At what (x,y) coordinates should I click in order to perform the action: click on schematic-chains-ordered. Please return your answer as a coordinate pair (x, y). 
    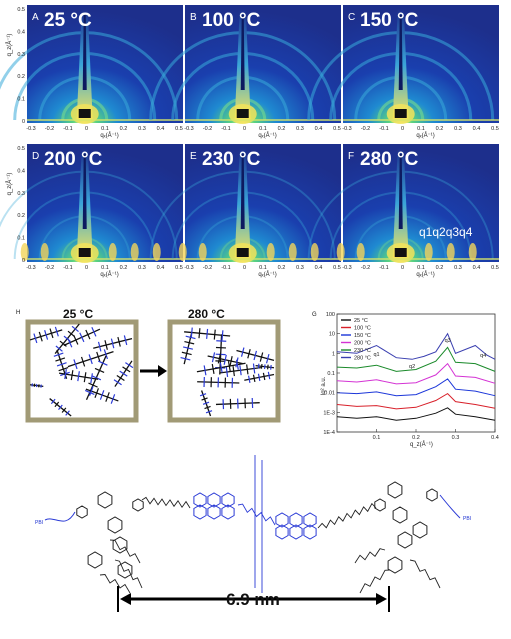
    Looking at the image, I should click on (227, 372).